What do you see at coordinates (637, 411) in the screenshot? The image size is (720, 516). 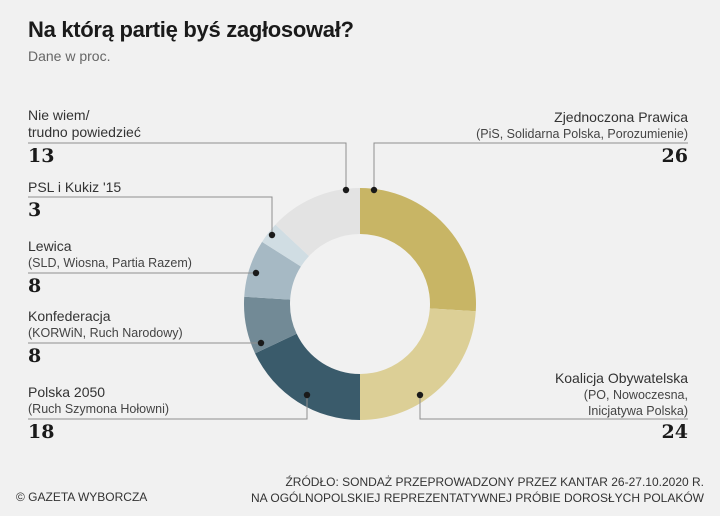 I see `label-ko-sub2: Inicjatywa Polska)` at bounding box center [637, 411].